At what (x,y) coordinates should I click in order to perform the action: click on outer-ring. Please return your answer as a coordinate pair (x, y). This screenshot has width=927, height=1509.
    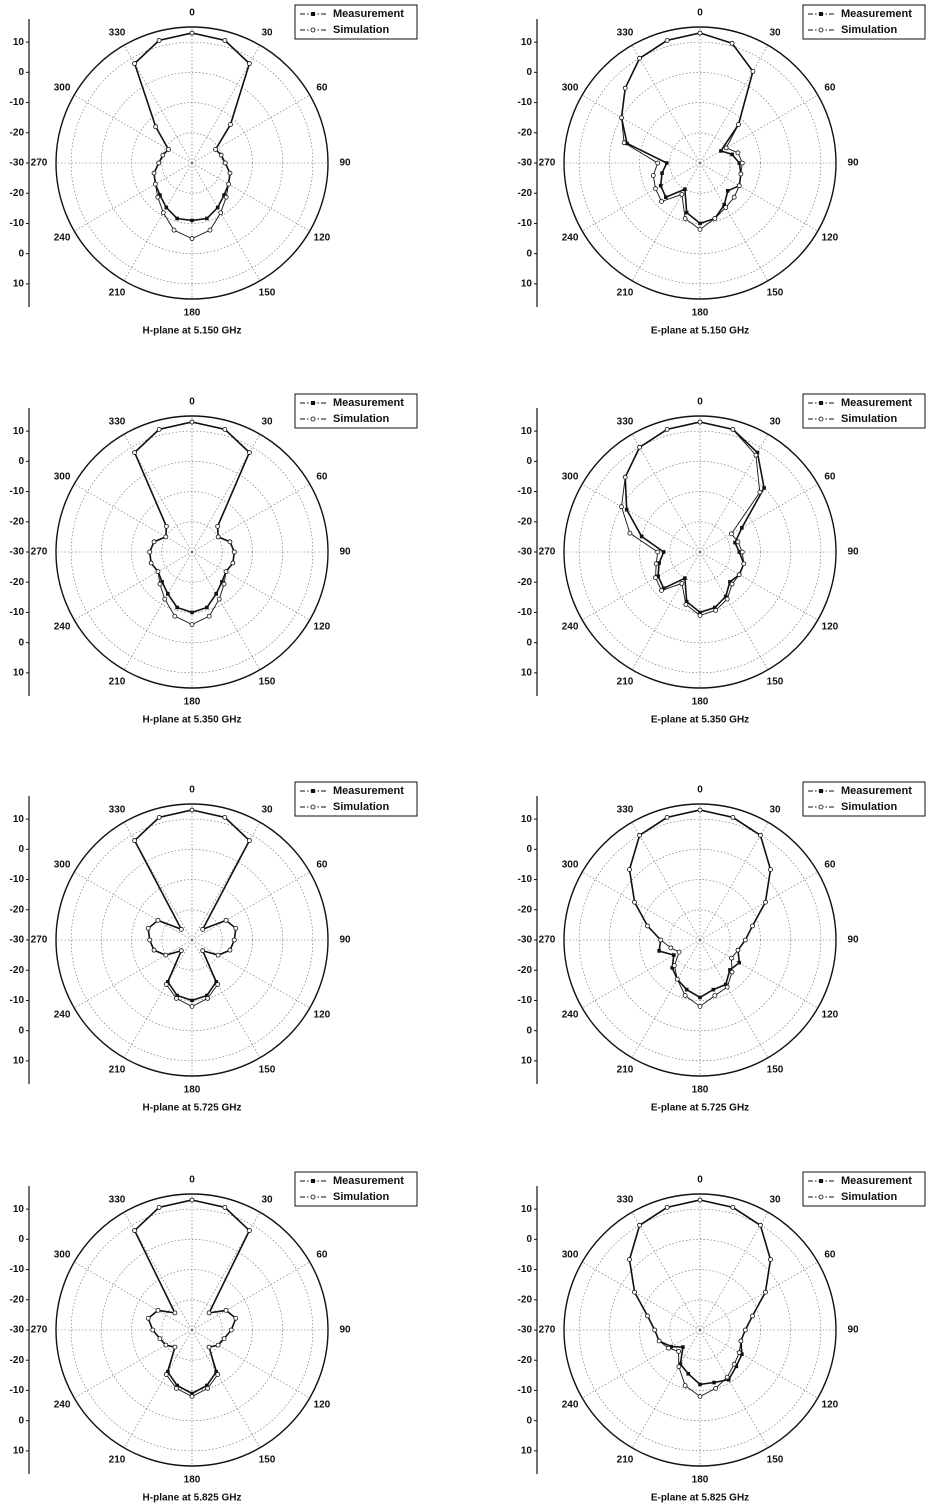
    Looking at the image, I should click on (192, 1330).